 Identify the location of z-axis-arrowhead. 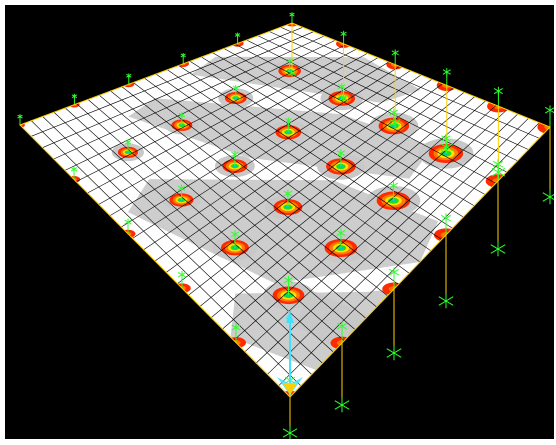
(290, 317).